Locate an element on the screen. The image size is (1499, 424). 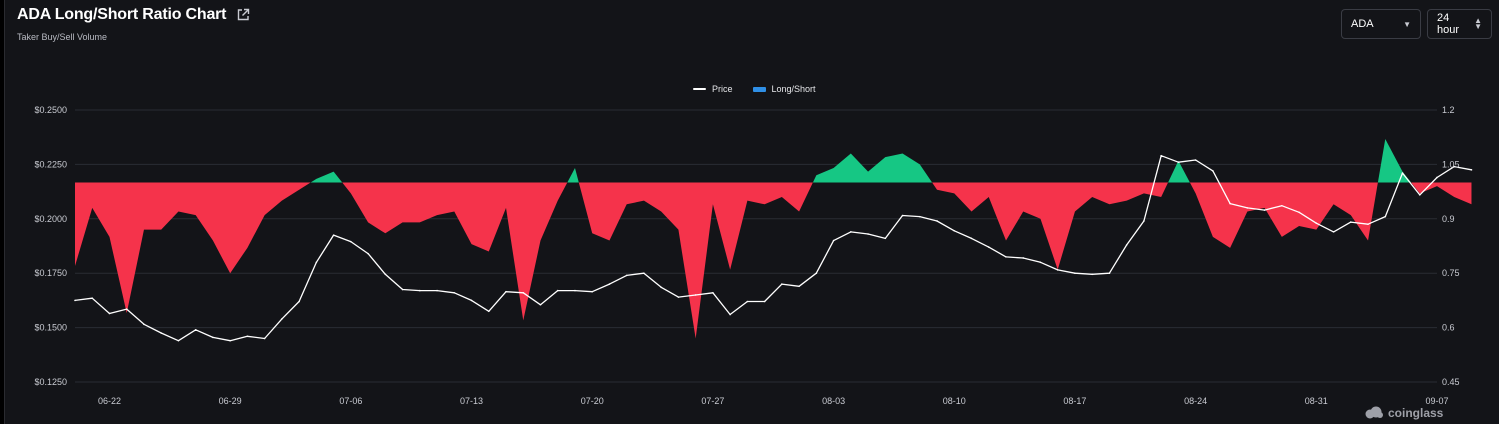
period-select-value: 24 hour is located at coordinates (1448, 24).